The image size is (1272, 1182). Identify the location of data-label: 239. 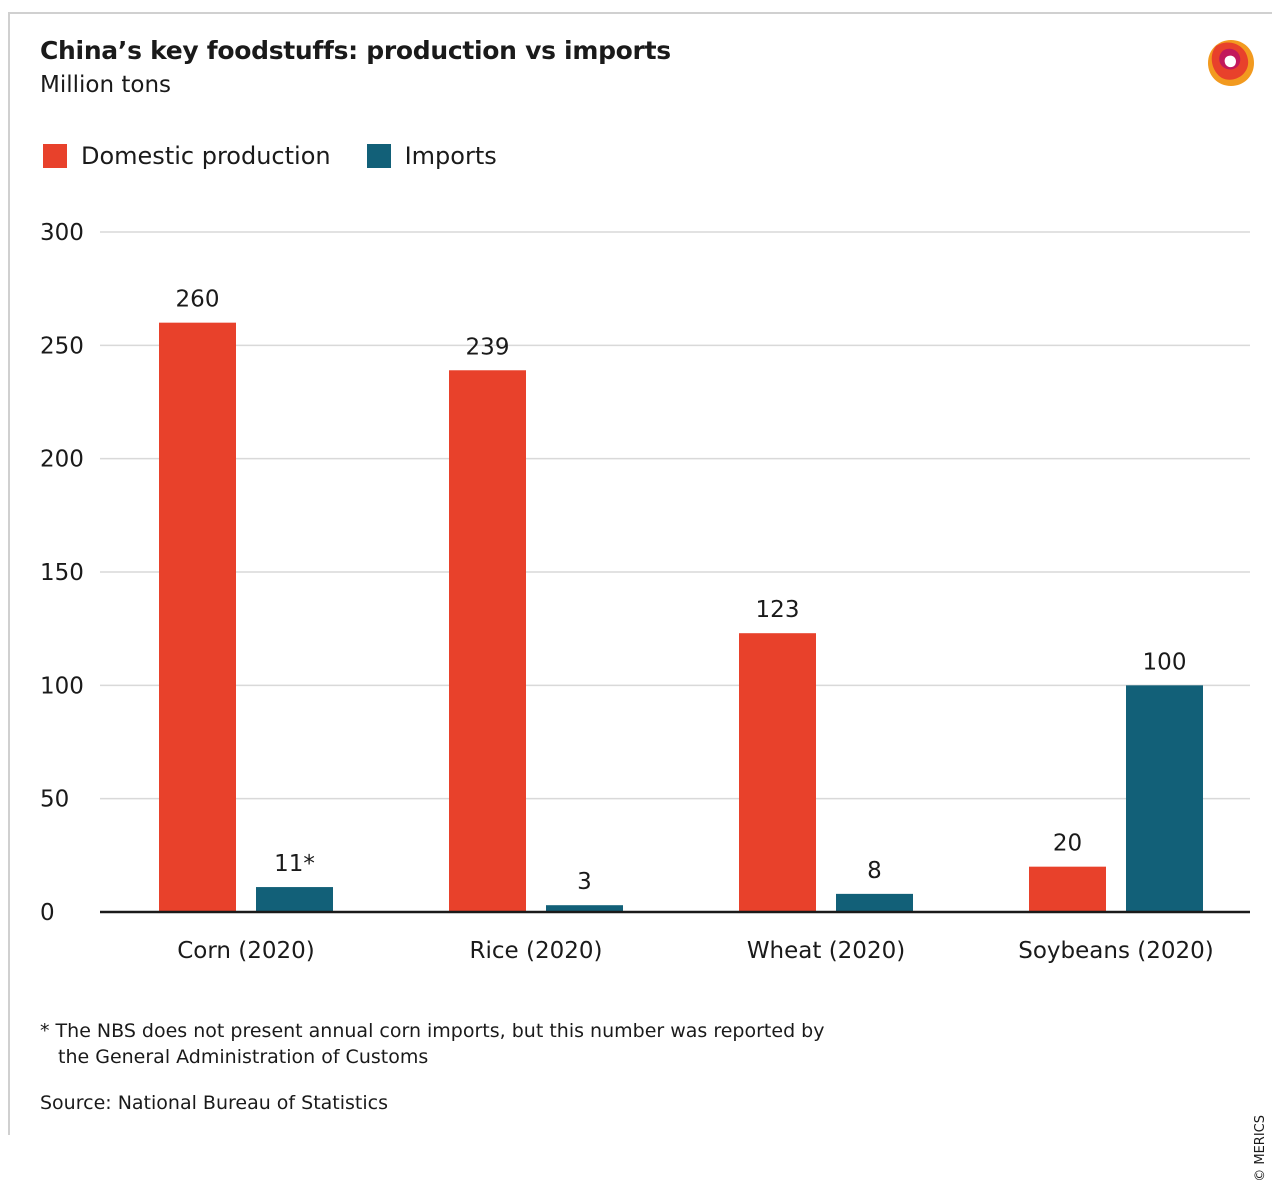
(488, 347).